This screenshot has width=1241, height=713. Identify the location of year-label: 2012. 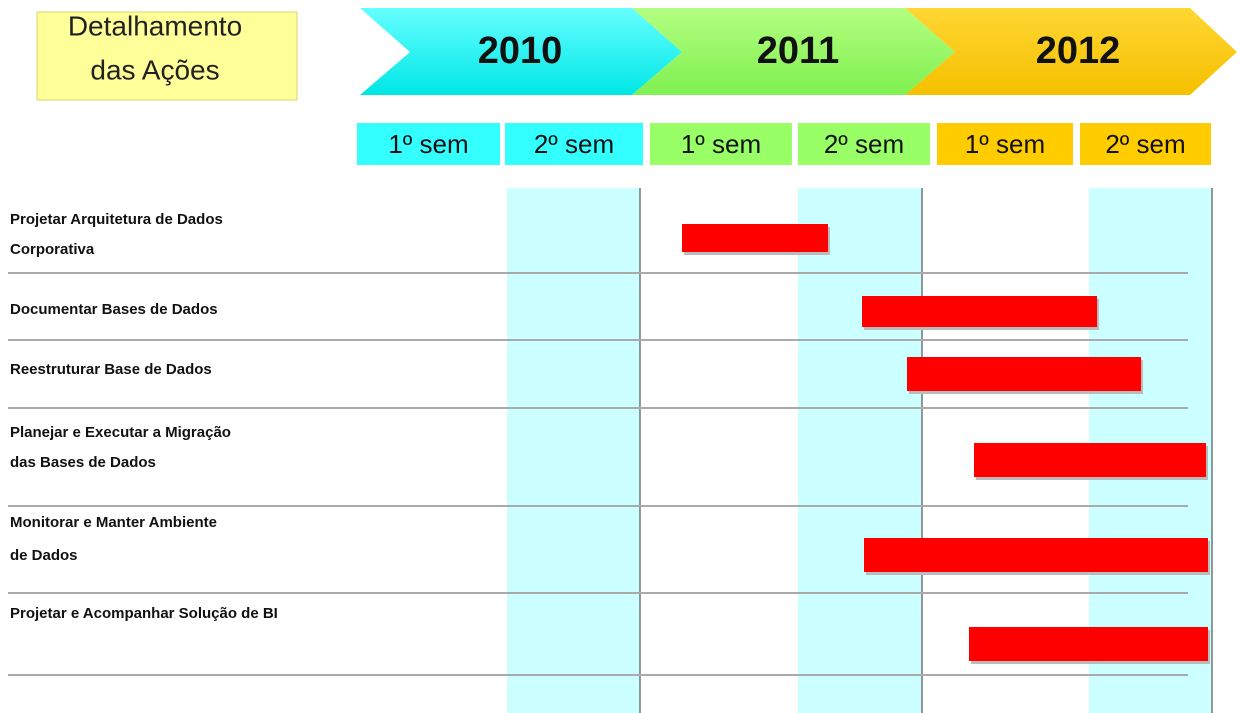
(1078, 51).